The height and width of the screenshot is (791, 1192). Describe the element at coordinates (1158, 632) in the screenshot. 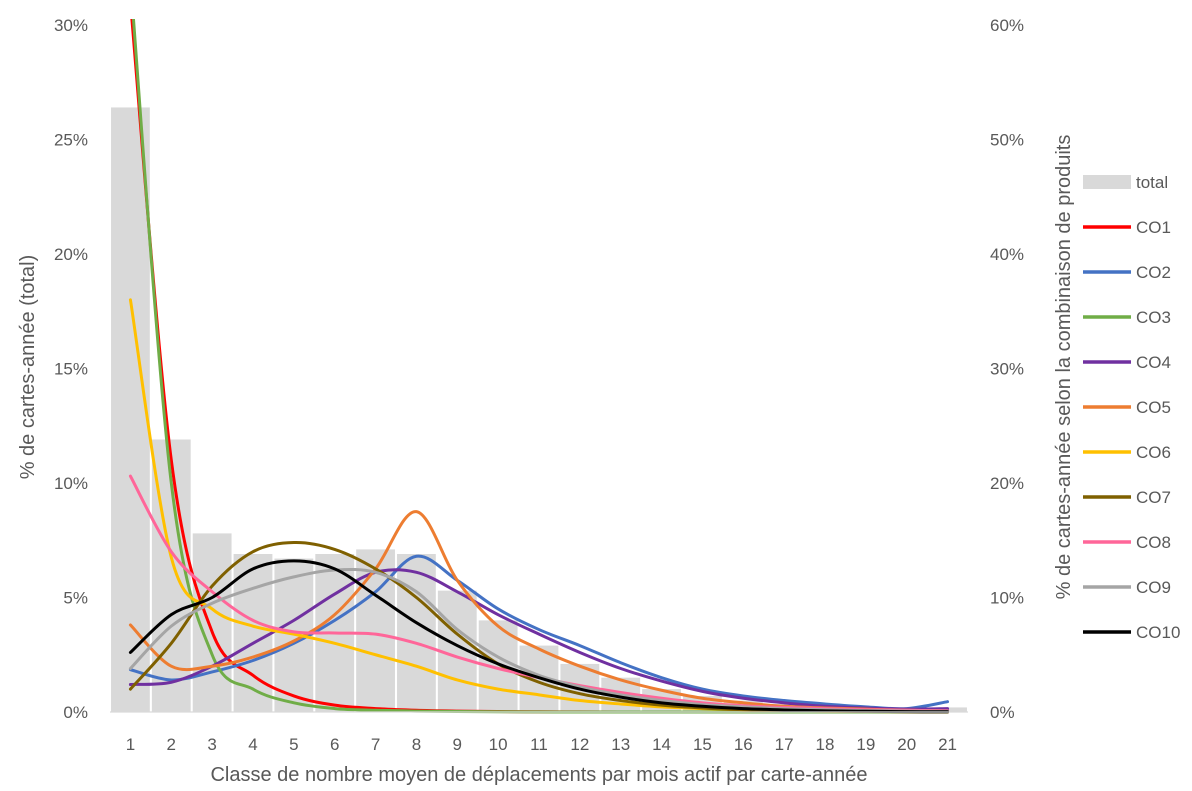

I see `legend-label-co10: CO10` at that location.